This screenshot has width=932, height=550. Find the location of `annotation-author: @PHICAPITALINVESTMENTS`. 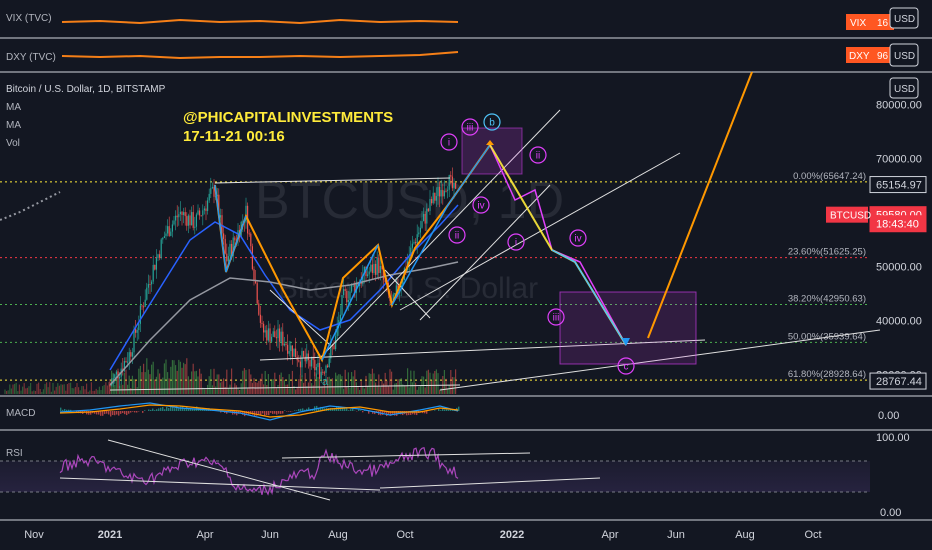

annotation-author: @PHICAPITALINVESTMENTS is located at coordinates (288, 117).